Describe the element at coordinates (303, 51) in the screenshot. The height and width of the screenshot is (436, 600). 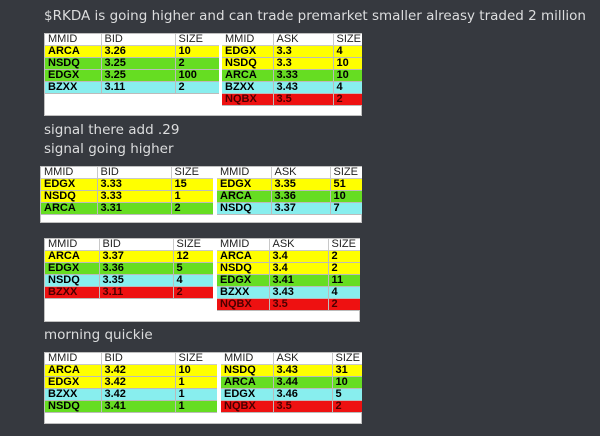
I see `price-cell: 3.3` at that location.